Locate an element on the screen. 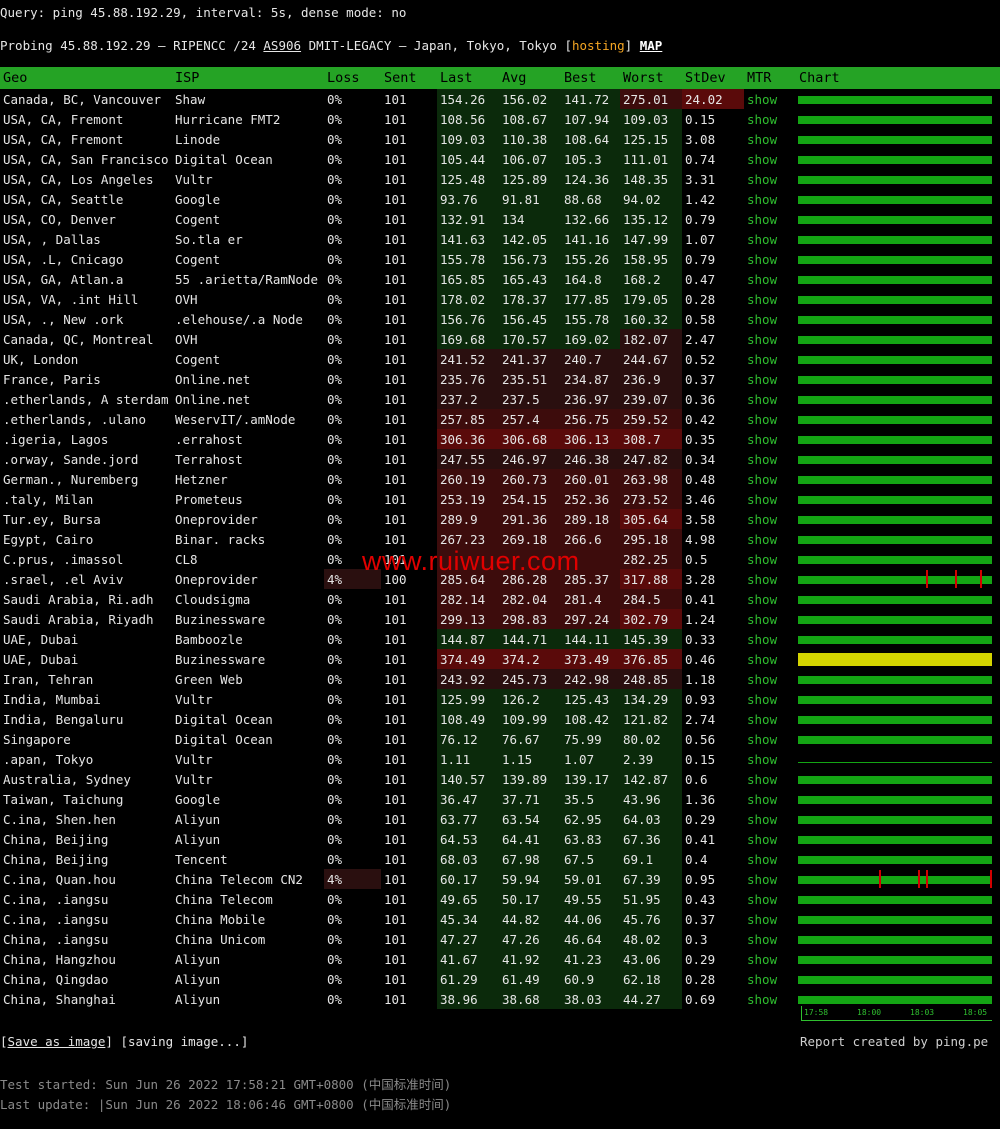  save-as-image-link: Save as image is located at coordinates (56, 1041).